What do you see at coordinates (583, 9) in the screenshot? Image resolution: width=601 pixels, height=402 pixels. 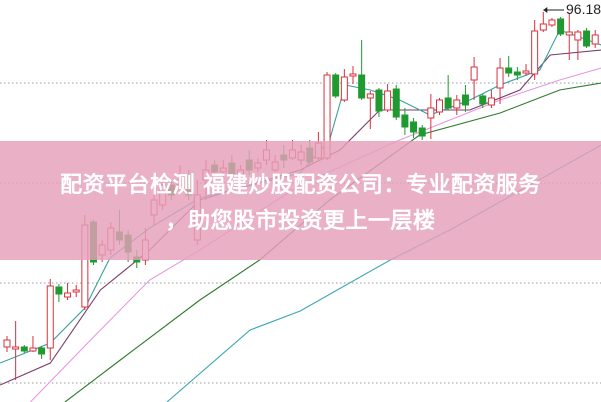 I see `max-price-label: 96.18` at bounding box center [583, 9].